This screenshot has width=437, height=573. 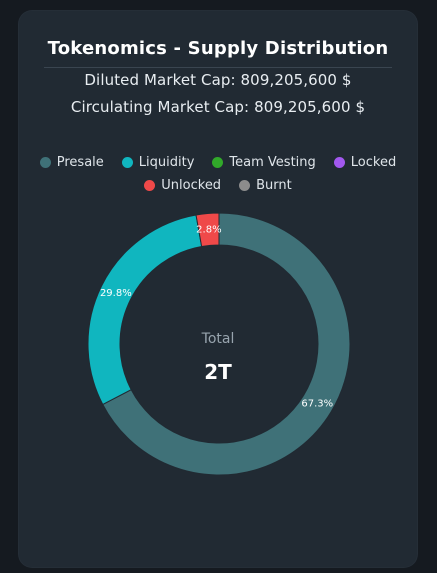 What do you see at coordinates (218, 67) in the screenshot?
I see `divider` at bounding box center [218, 67].